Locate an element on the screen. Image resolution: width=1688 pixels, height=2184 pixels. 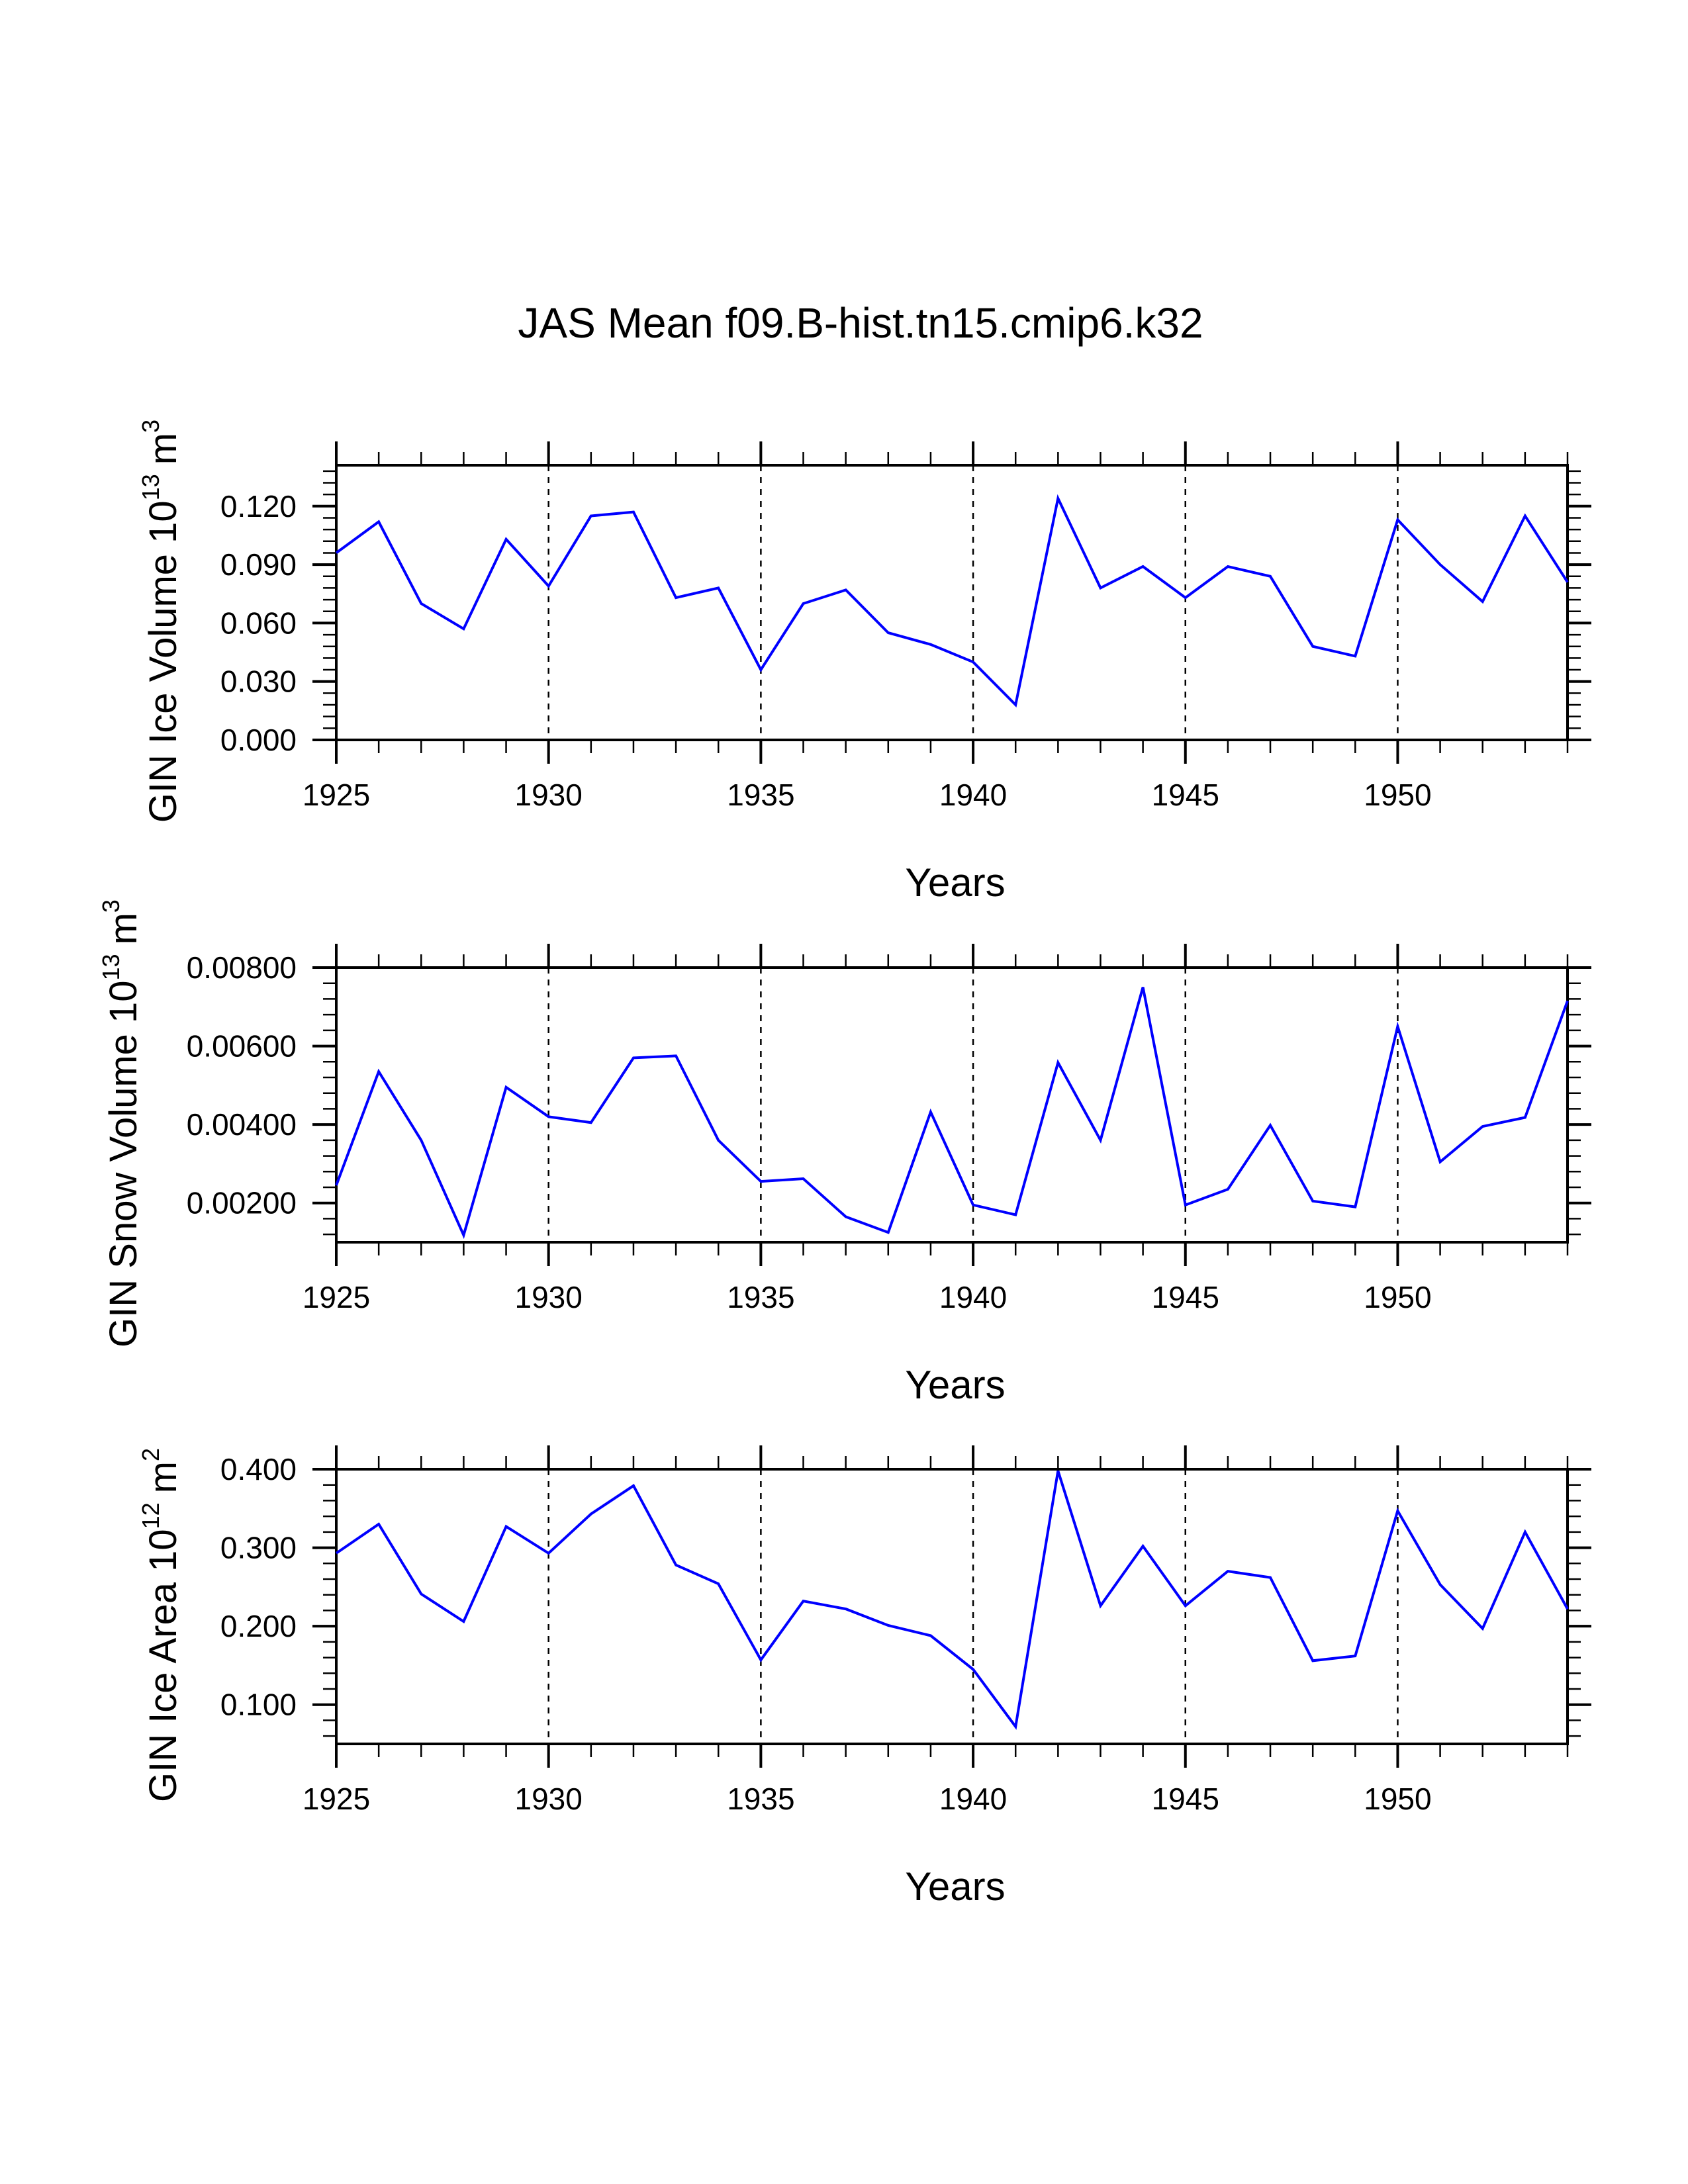
chart-title: JAS Mean f09.B-hist.tn15.cmip6.k32 is located at coordinates (860, 323).